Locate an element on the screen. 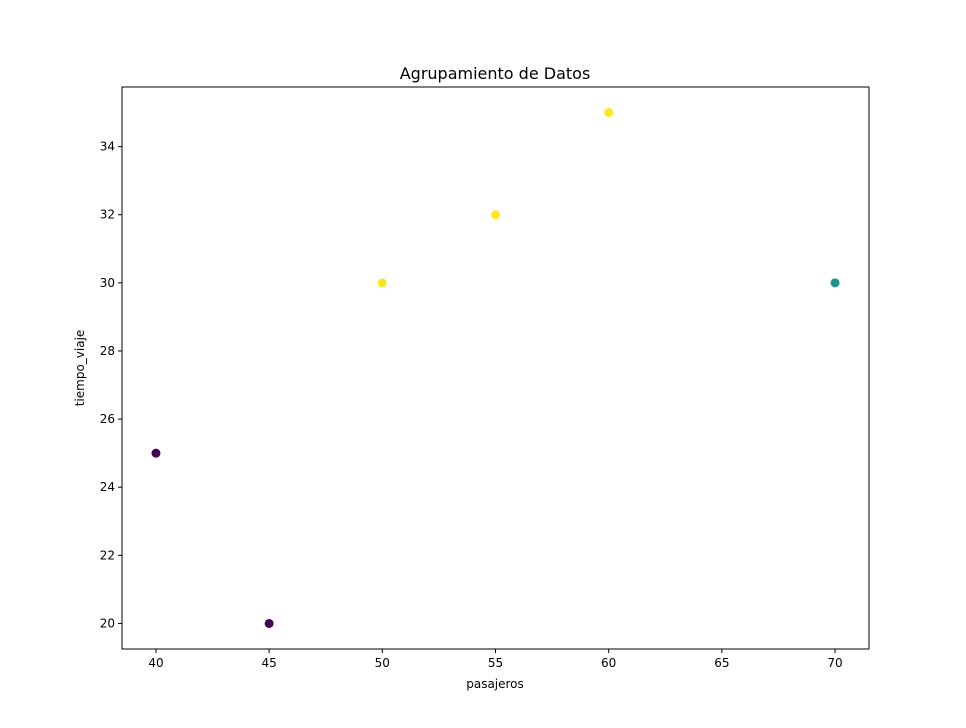 The image size is (966, 728). x-tick-label: 40 is located at coordinates (155, 663).